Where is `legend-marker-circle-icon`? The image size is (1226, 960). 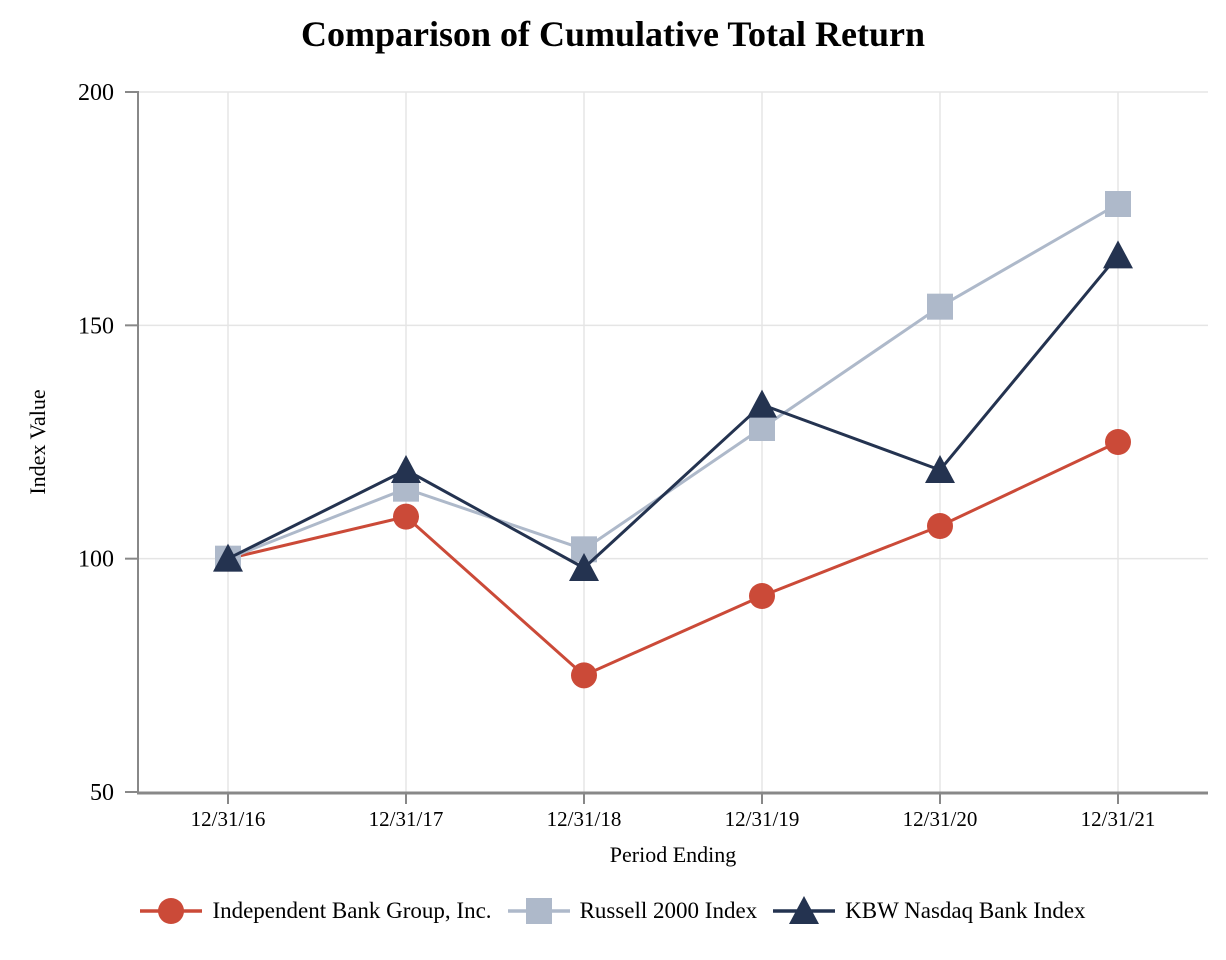
legend-marker-circle-icon is located at coordinates (171, 911).